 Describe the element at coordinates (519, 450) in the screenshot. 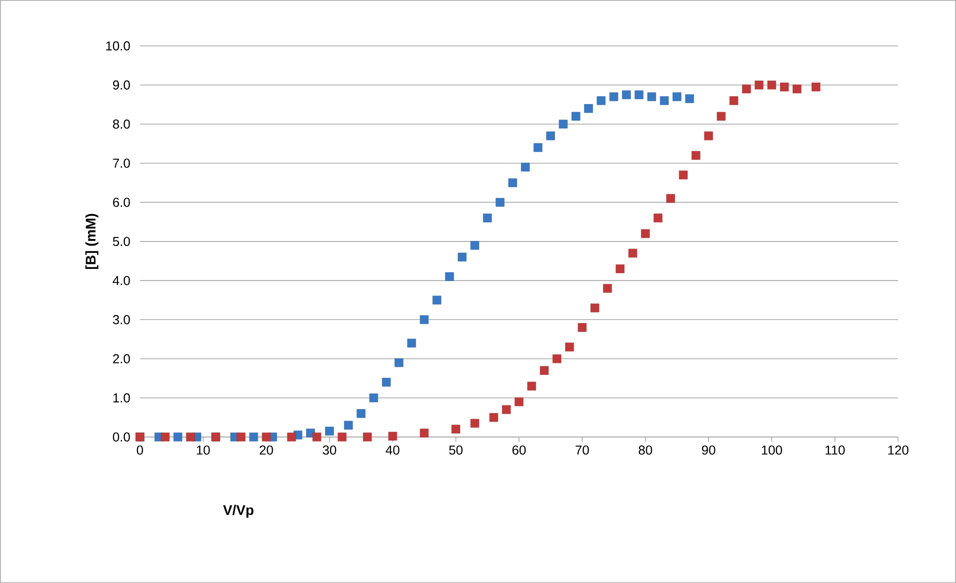

I see `x-tick-label: 60` at that location.